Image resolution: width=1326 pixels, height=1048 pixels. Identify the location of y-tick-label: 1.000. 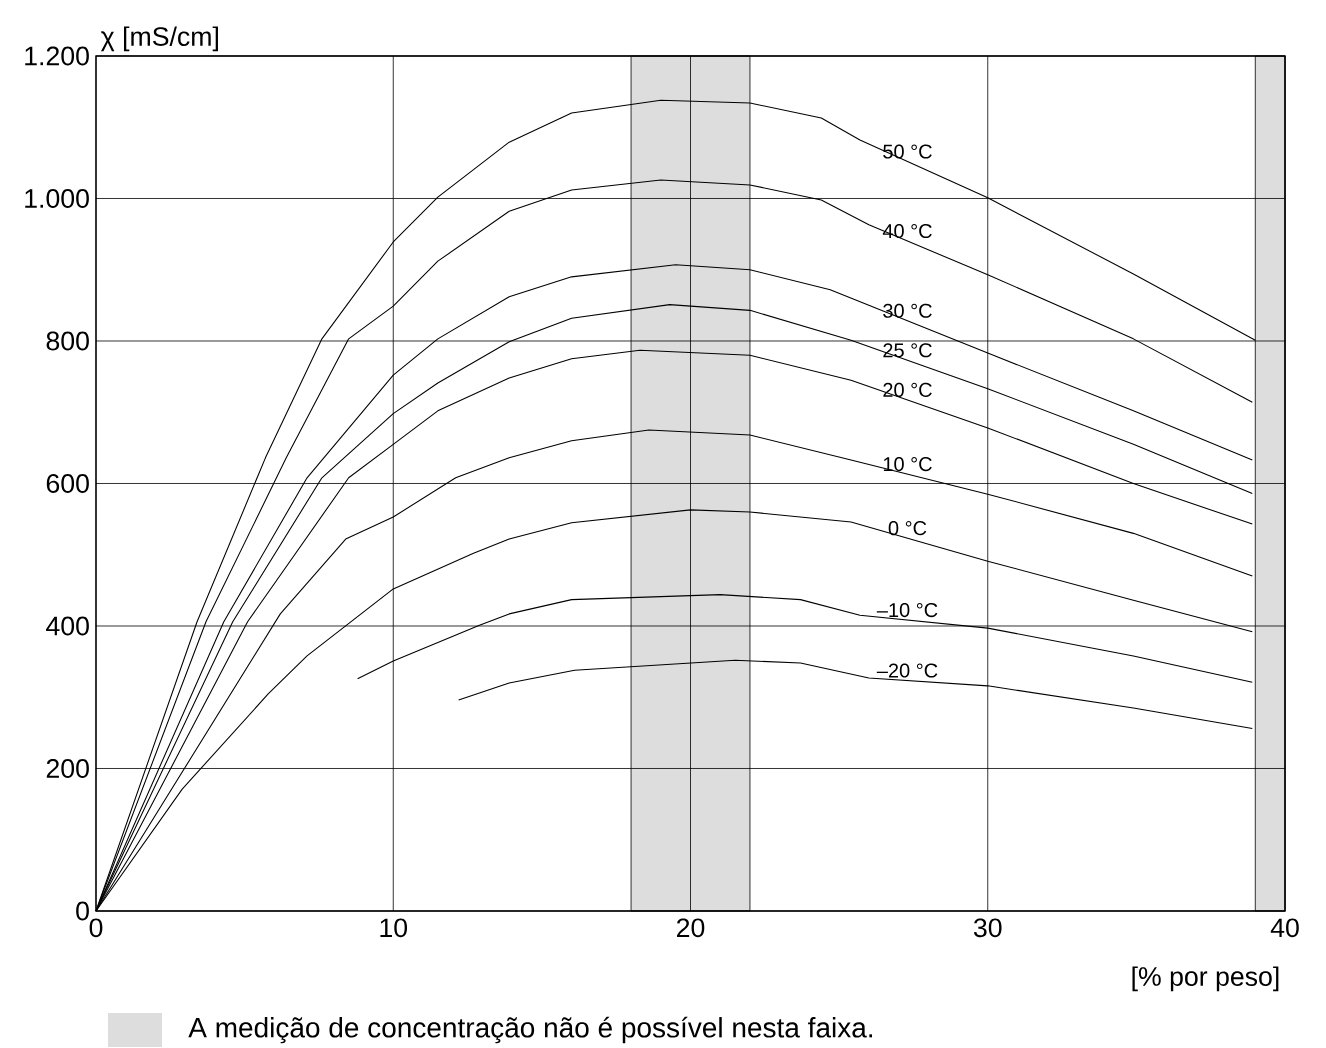
(57, 198).